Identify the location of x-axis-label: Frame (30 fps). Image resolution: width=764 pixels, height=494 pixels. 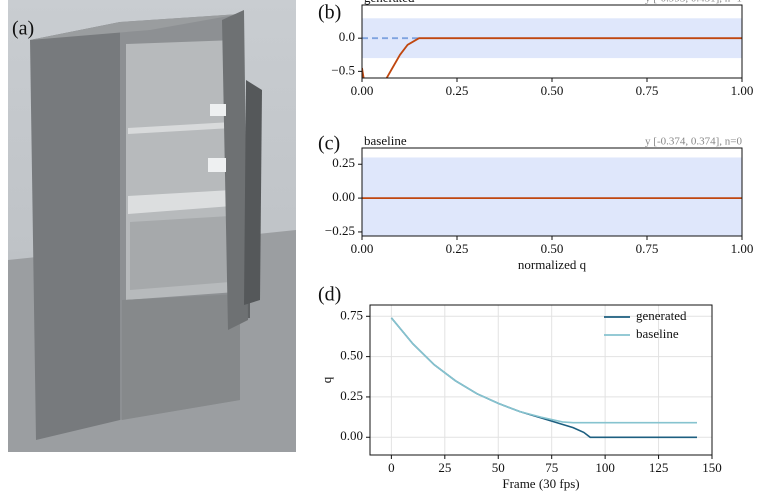
(540, 483).